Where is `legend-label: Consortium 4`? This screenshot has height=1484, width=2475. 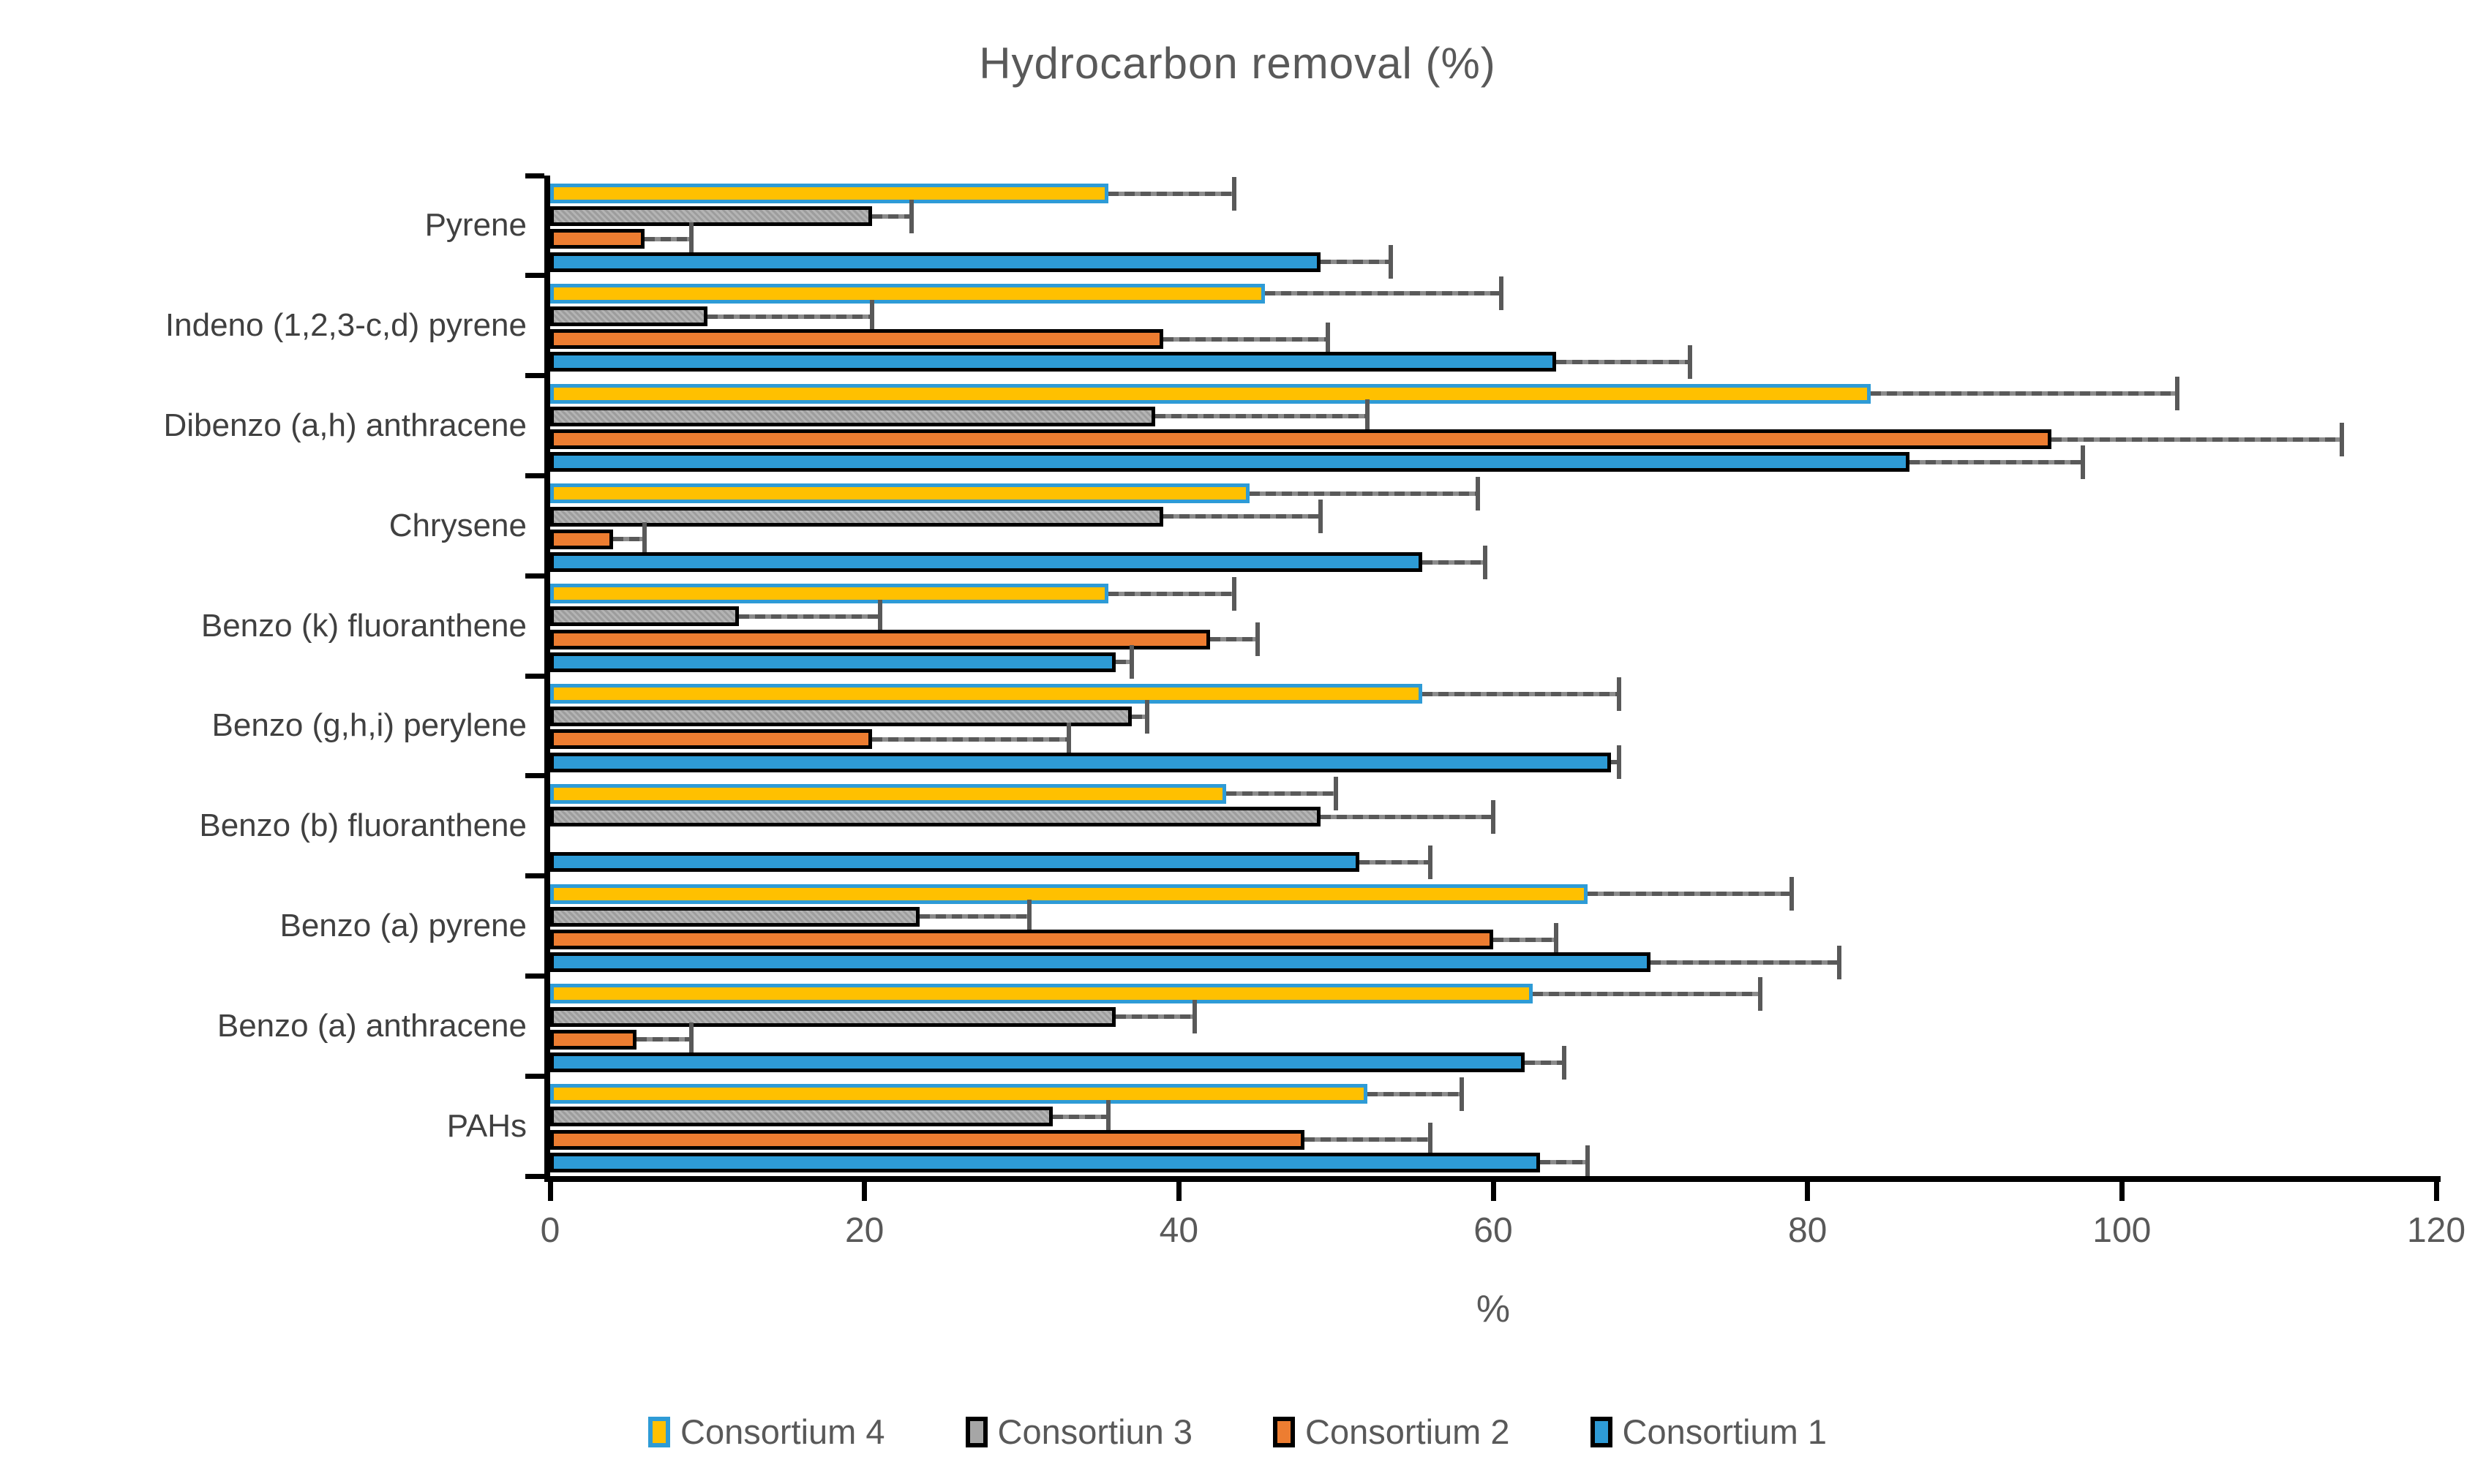 legend-label: Consortium 4 is located at coordinates (782, 1431).